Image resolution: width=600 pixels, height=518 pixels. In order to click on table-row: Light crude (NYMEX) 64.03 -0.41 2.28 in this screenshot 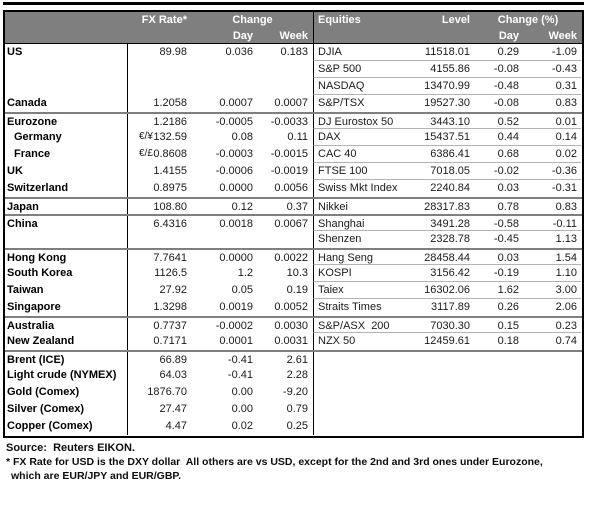, I will do `click(293, 375)`.